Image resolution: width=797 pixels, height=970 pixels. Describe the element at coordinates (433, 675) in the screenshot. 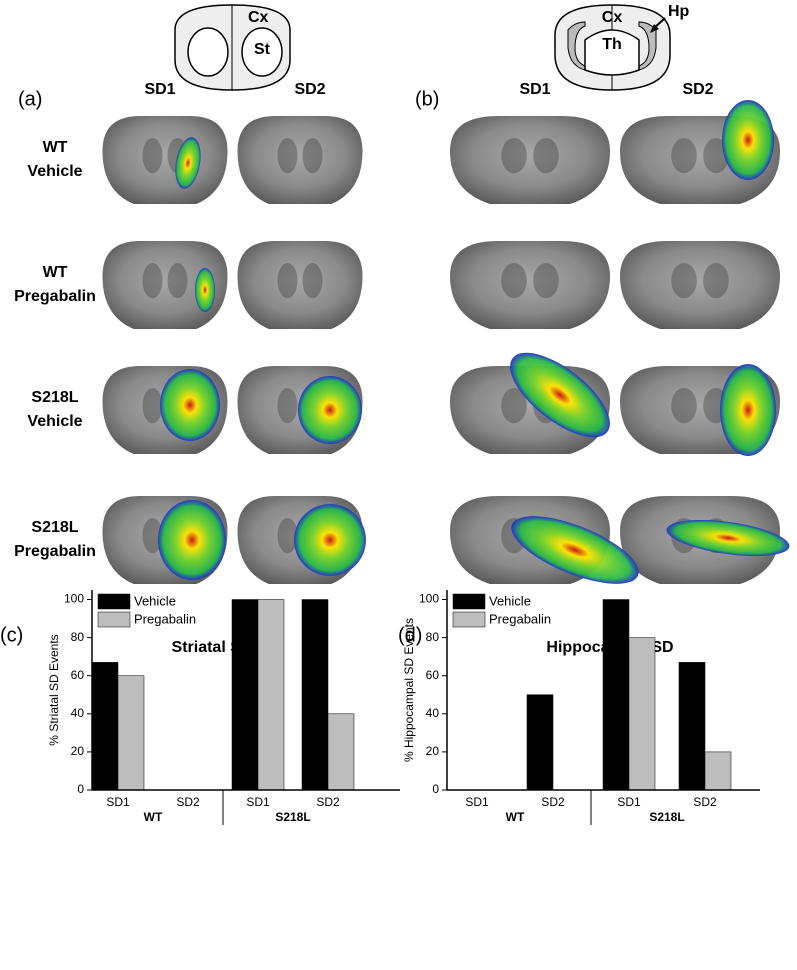

I see `y-tick-label: 60` at that location.